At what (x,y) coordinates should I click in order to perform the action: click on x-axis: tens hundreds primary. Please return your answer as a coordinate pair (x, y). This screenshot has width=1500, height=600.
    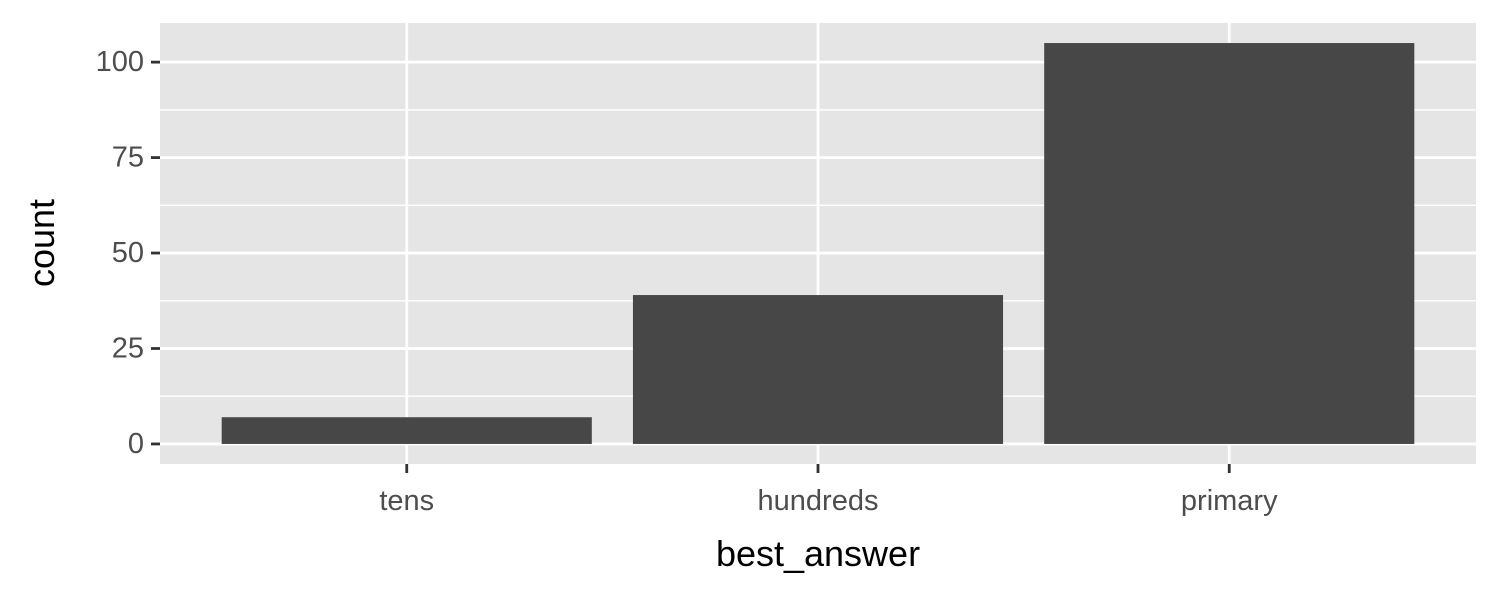
    Looking at the image, I should click on (828, 490).